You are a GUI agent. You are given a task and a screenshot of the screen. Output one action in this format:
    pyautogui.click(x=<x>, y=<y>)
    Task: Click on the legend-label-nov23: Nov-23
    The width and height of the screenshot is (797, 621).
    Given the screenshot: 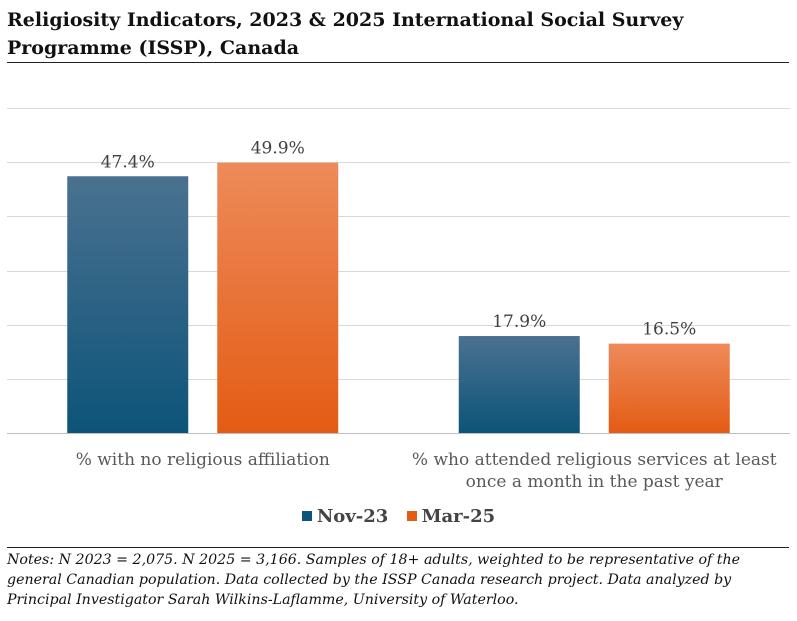 What is the action you would take?
    pyautogui.click(x=352, y=516)
    